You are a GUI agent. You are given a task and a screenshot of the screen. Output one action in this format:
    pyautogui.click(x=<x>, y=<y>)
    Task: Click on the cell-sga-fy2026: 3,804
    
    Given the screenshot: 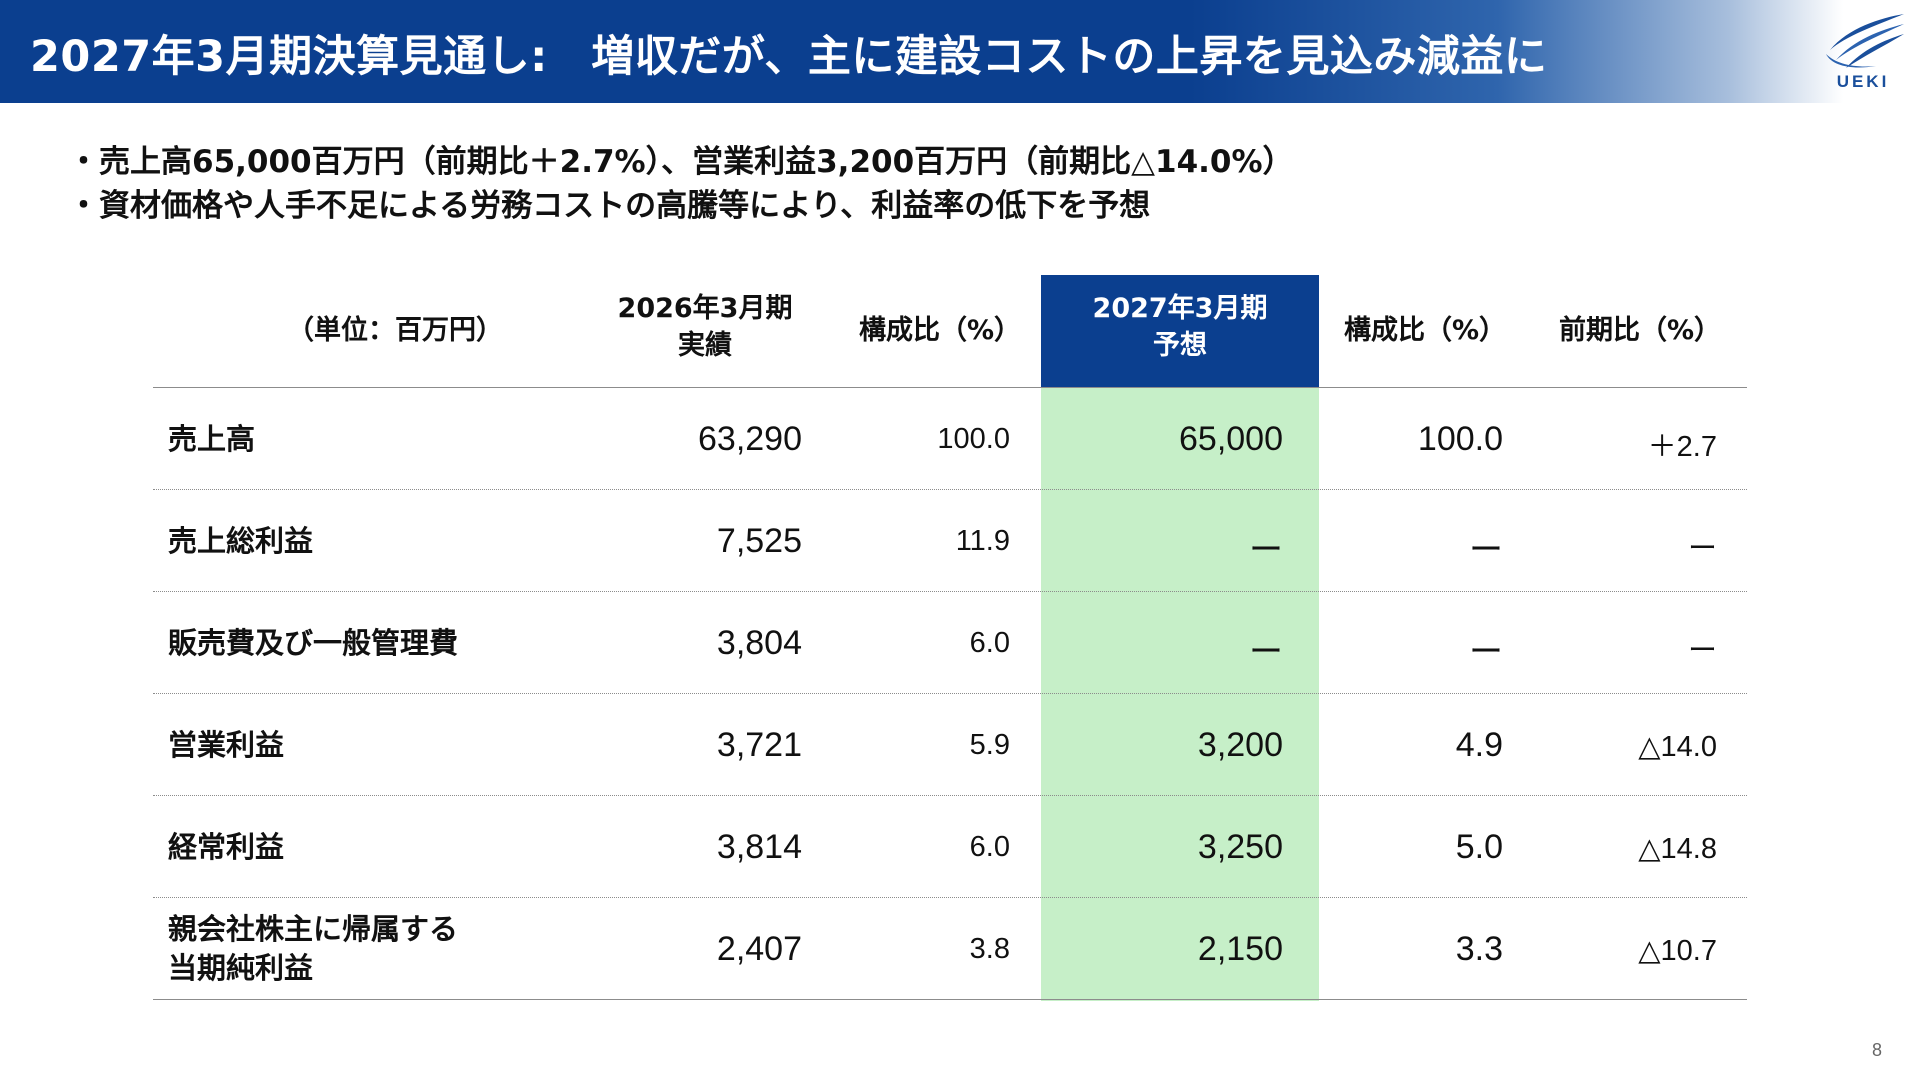 What is the action you would take?
    pyautogui.click(x=759, y=643)
    